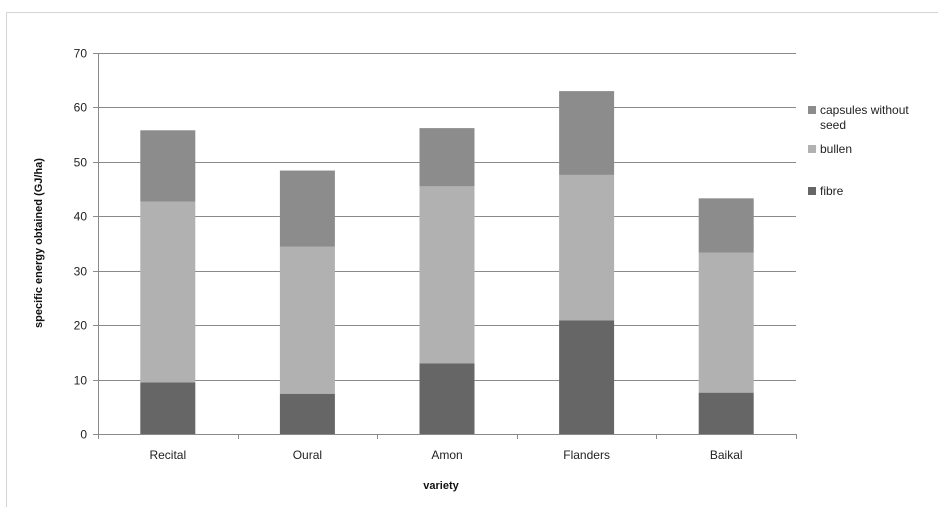  Describe the element at coordinates (447, 157) in the screenshot. I see `bar-segment-capsules-without-seed-amon` at that location.